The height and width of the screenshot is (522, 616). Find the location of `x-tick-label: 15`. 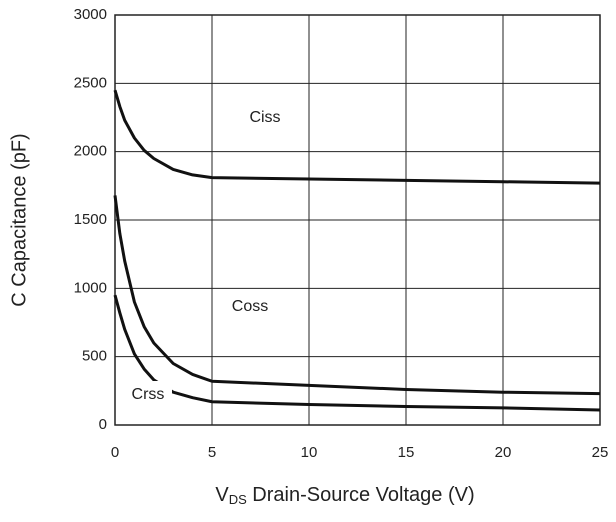

x-tick-label: 15 is located at coordinates (406, 452).